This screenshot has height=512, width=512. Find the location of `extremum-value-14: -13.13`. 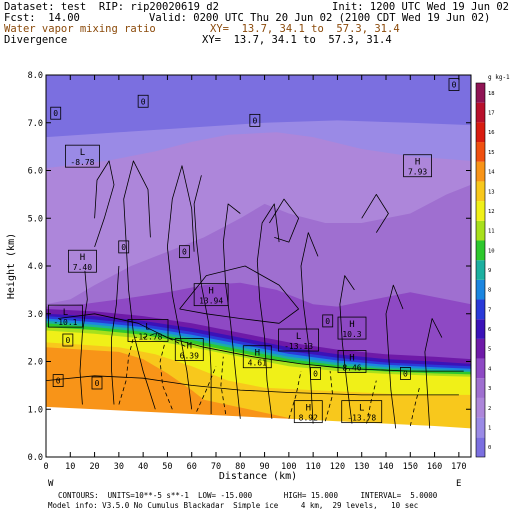

extremum-value-14: -13.13 is located at coordinates (298, 346).